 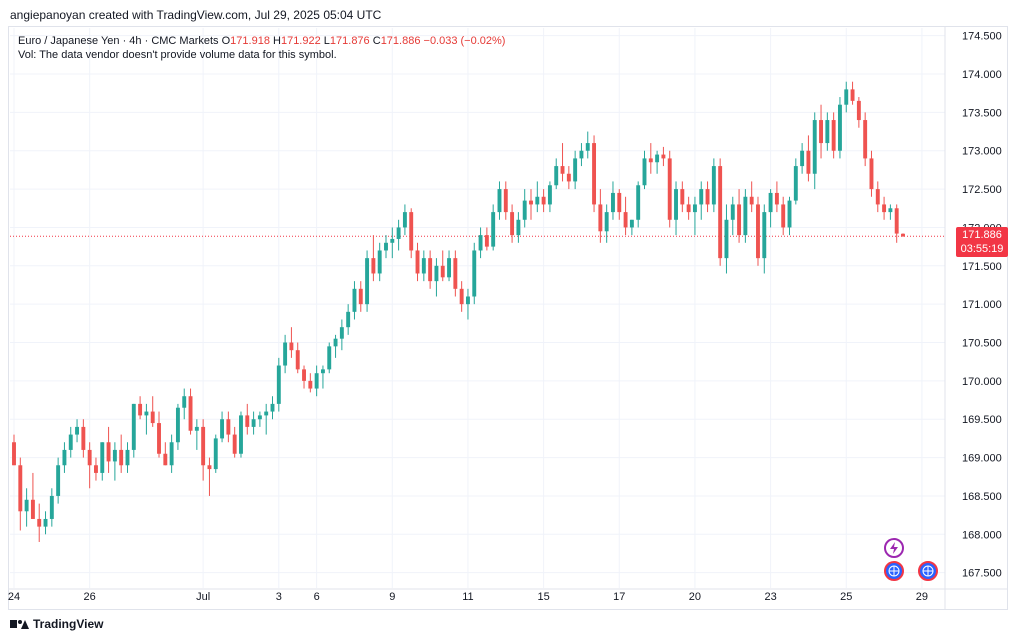 I want to click on lightning-icon, so click(x=894, y=548).